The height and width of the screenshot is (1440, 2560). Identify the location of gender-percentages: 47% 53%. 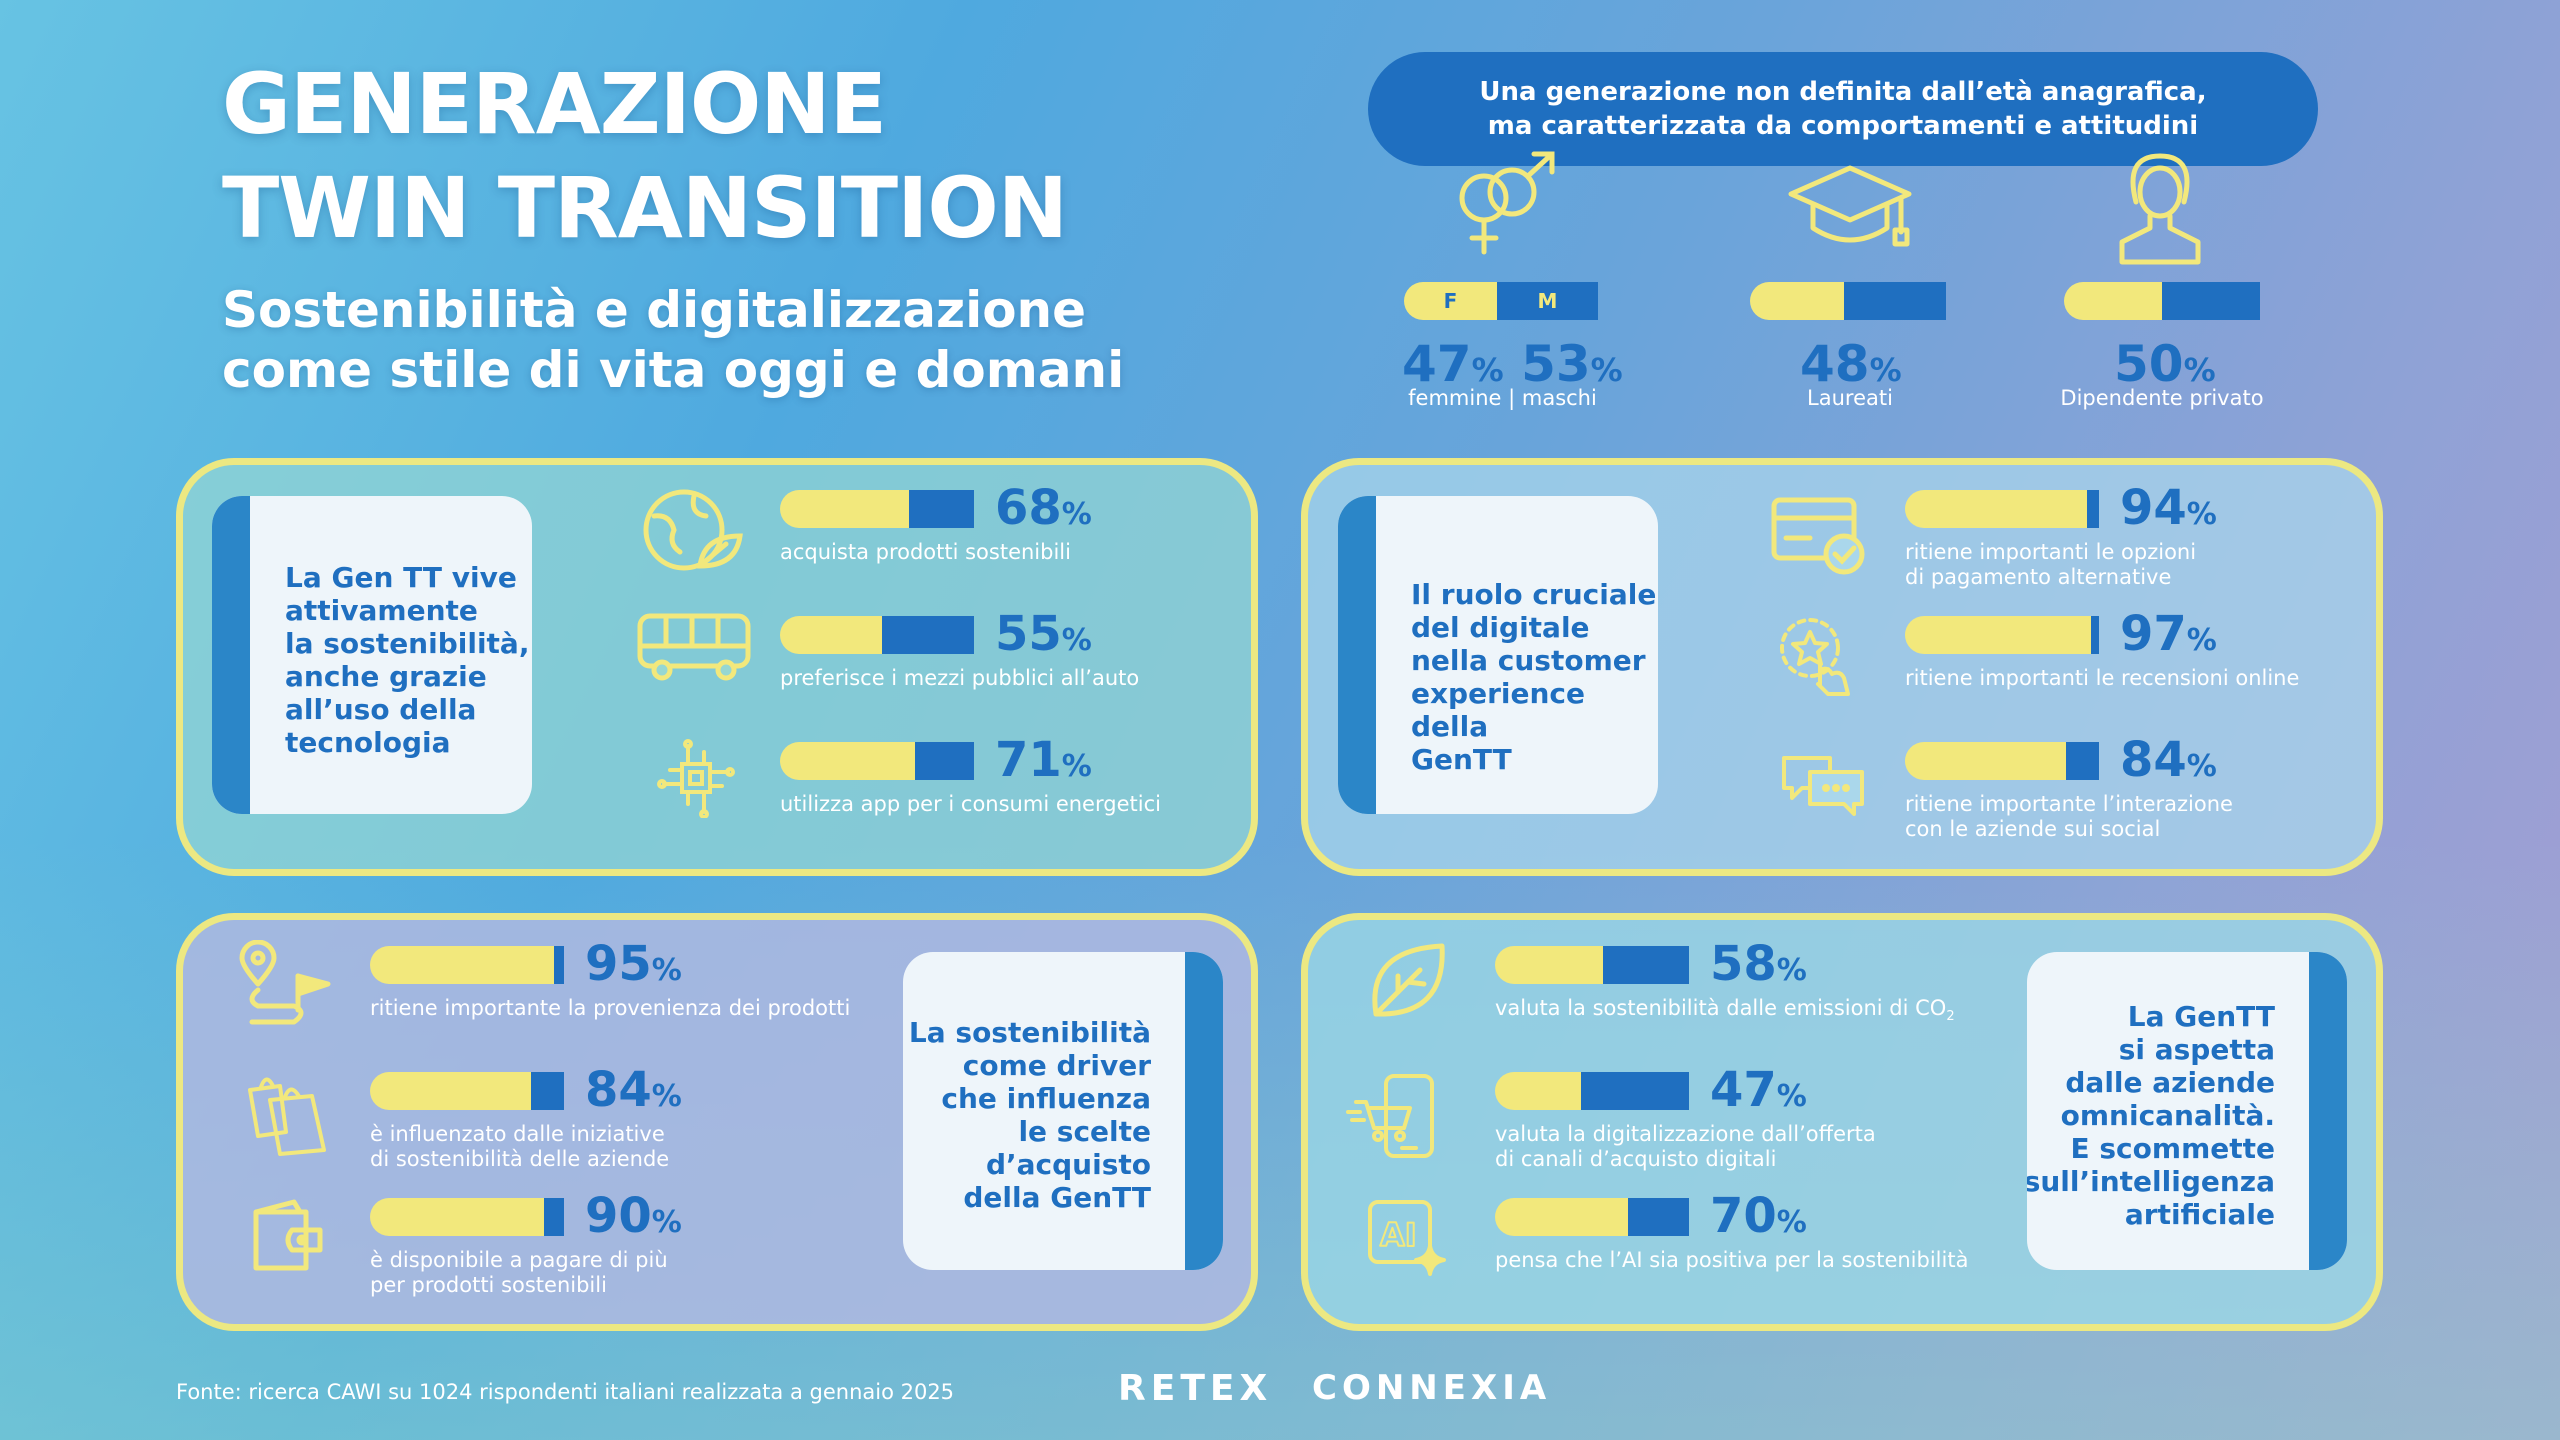
(1512, 364).